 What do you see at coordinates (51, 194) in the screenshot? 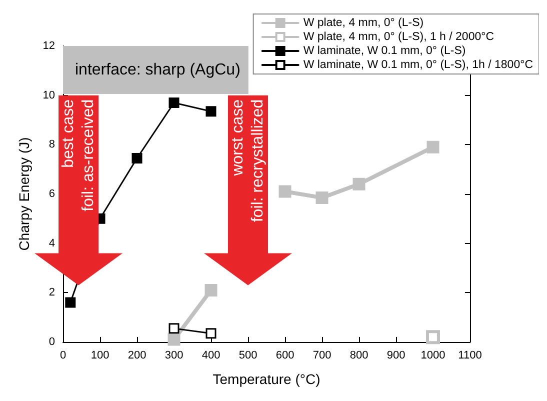
I see `y-tick-label: 6` at bounding box center [51, 194].